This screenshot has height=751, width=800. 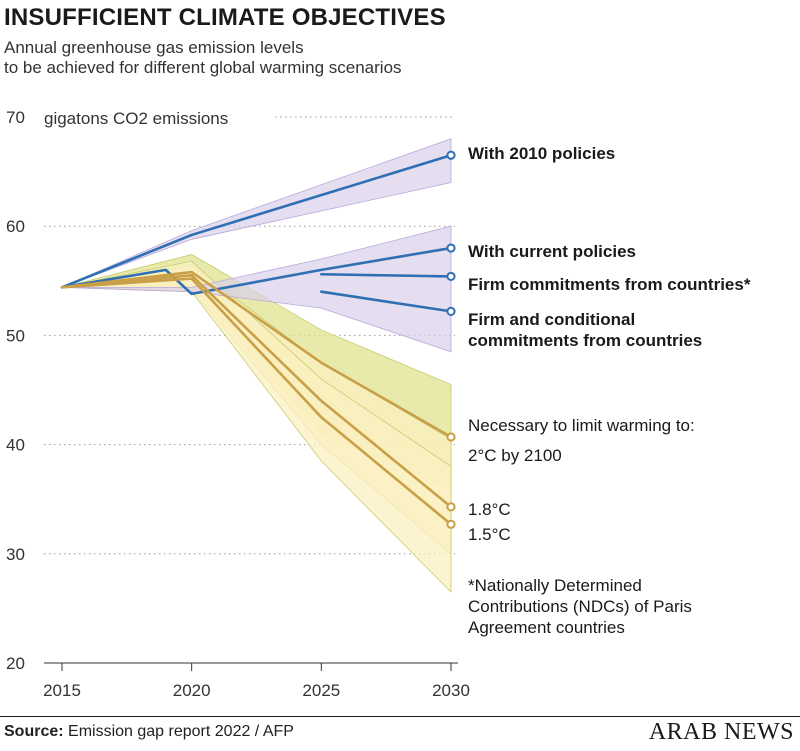 What do you see at coordinates (609, 284) in the screenshot?
I see `label-firm-commitments: Firm commitments from countries*` at bounding box center [609, 284].